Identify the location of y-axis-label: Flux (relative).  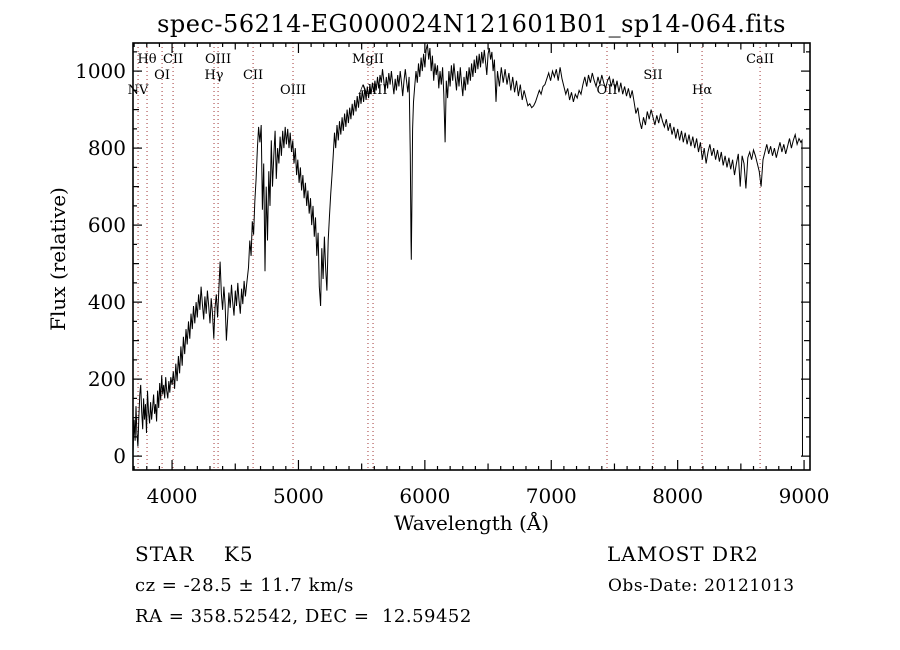
(58, 259).